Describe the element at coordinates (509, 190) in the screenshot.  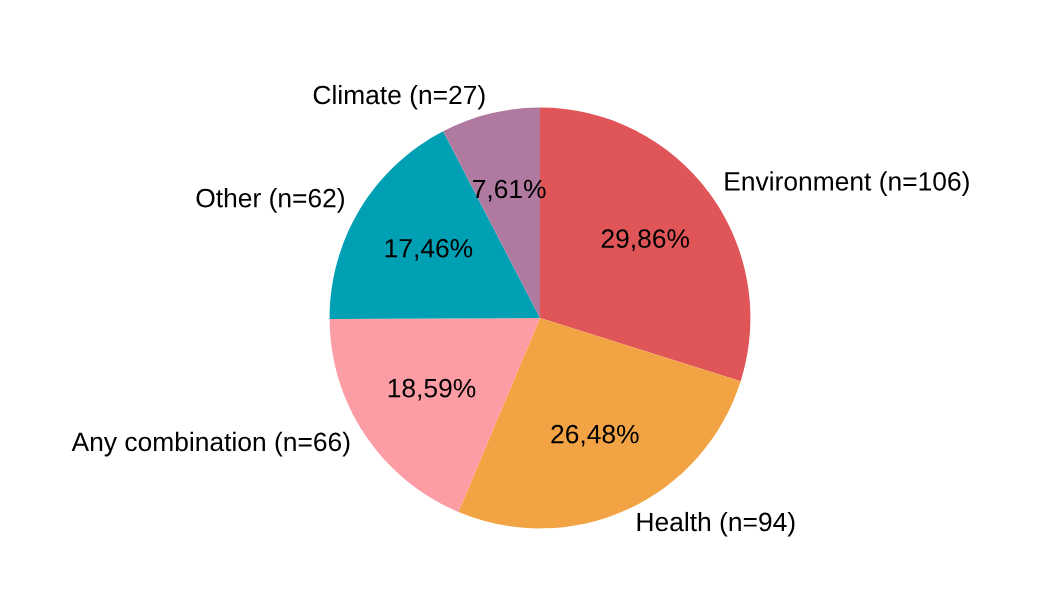
I see `data-label: 7,61%` at that location.